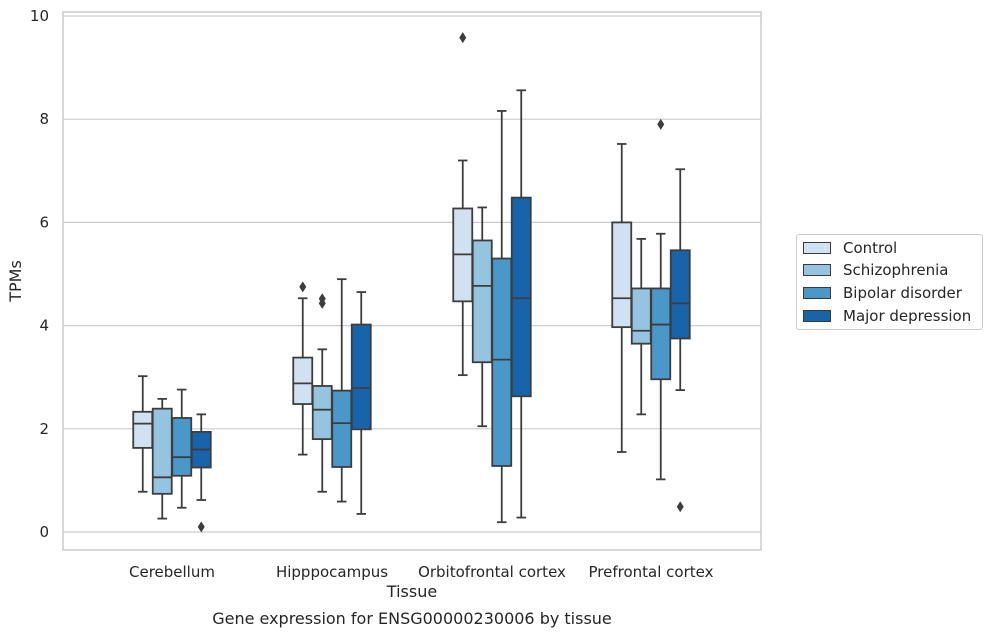  What do you see at coordinates (896, 270) in the screenshot?
I see `legend-label-schizophrenia: Schizophrenia` at bounding box center [896, 270].